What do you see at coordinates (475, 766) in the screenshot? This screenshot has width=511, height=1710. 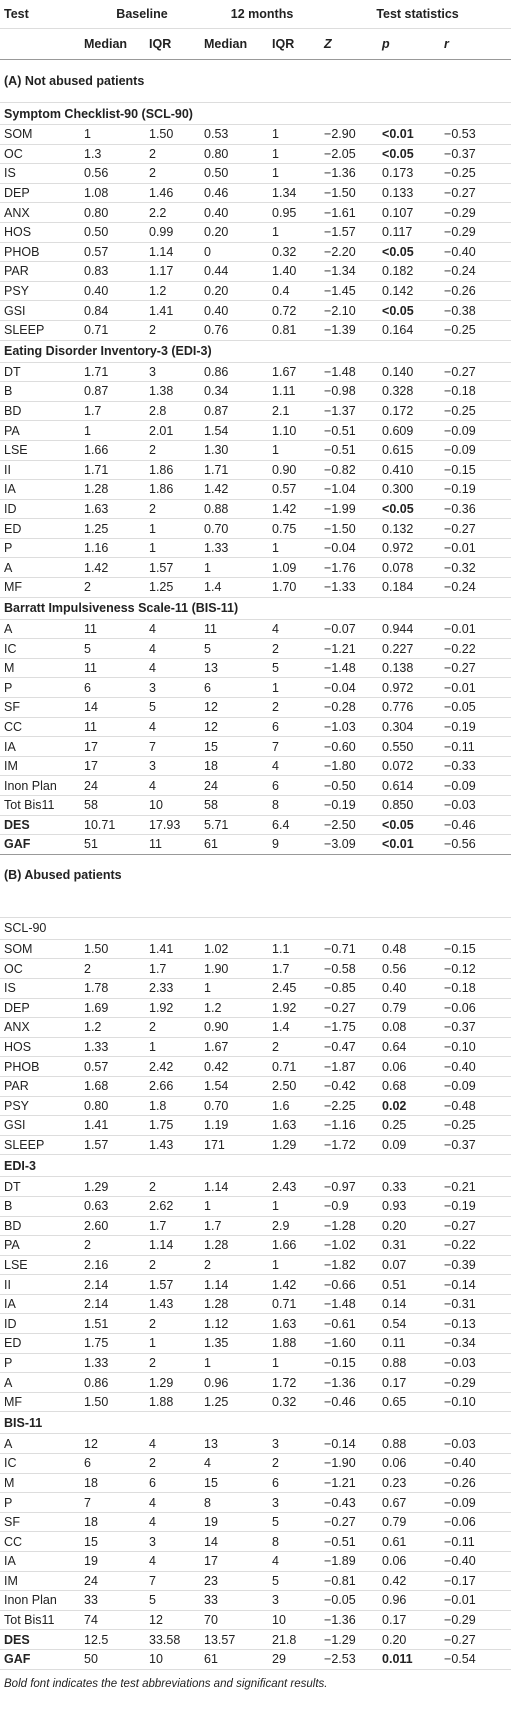 I see `cell: −0.33` at bounding box center [475, 766].